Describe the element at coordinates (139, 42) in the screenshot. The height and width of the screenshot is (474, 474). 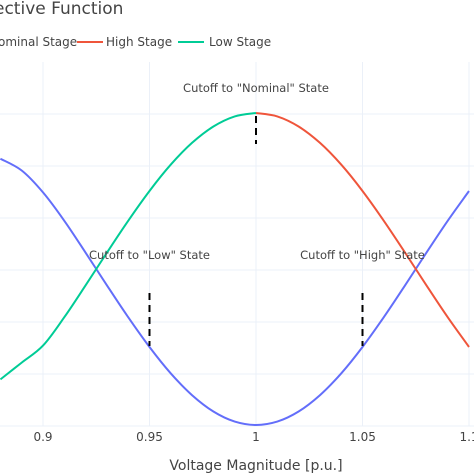
I see `legend-label-high: High Stage` at that location.